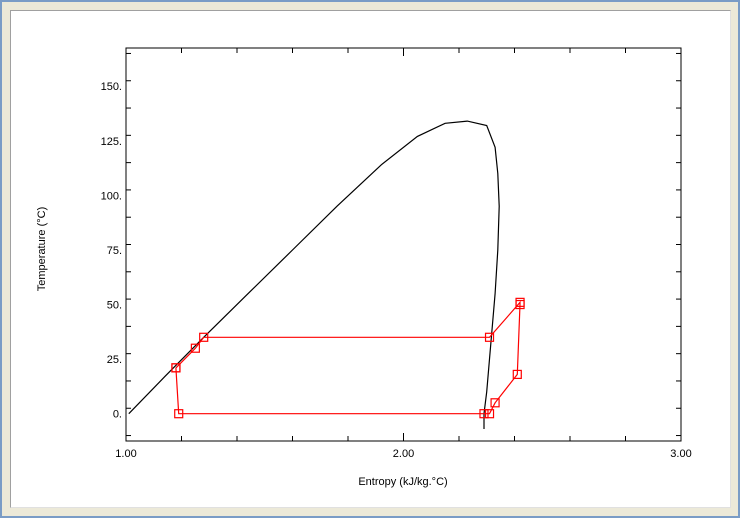  I want to click on x-tick-label: 2.00, so click(403, 454).